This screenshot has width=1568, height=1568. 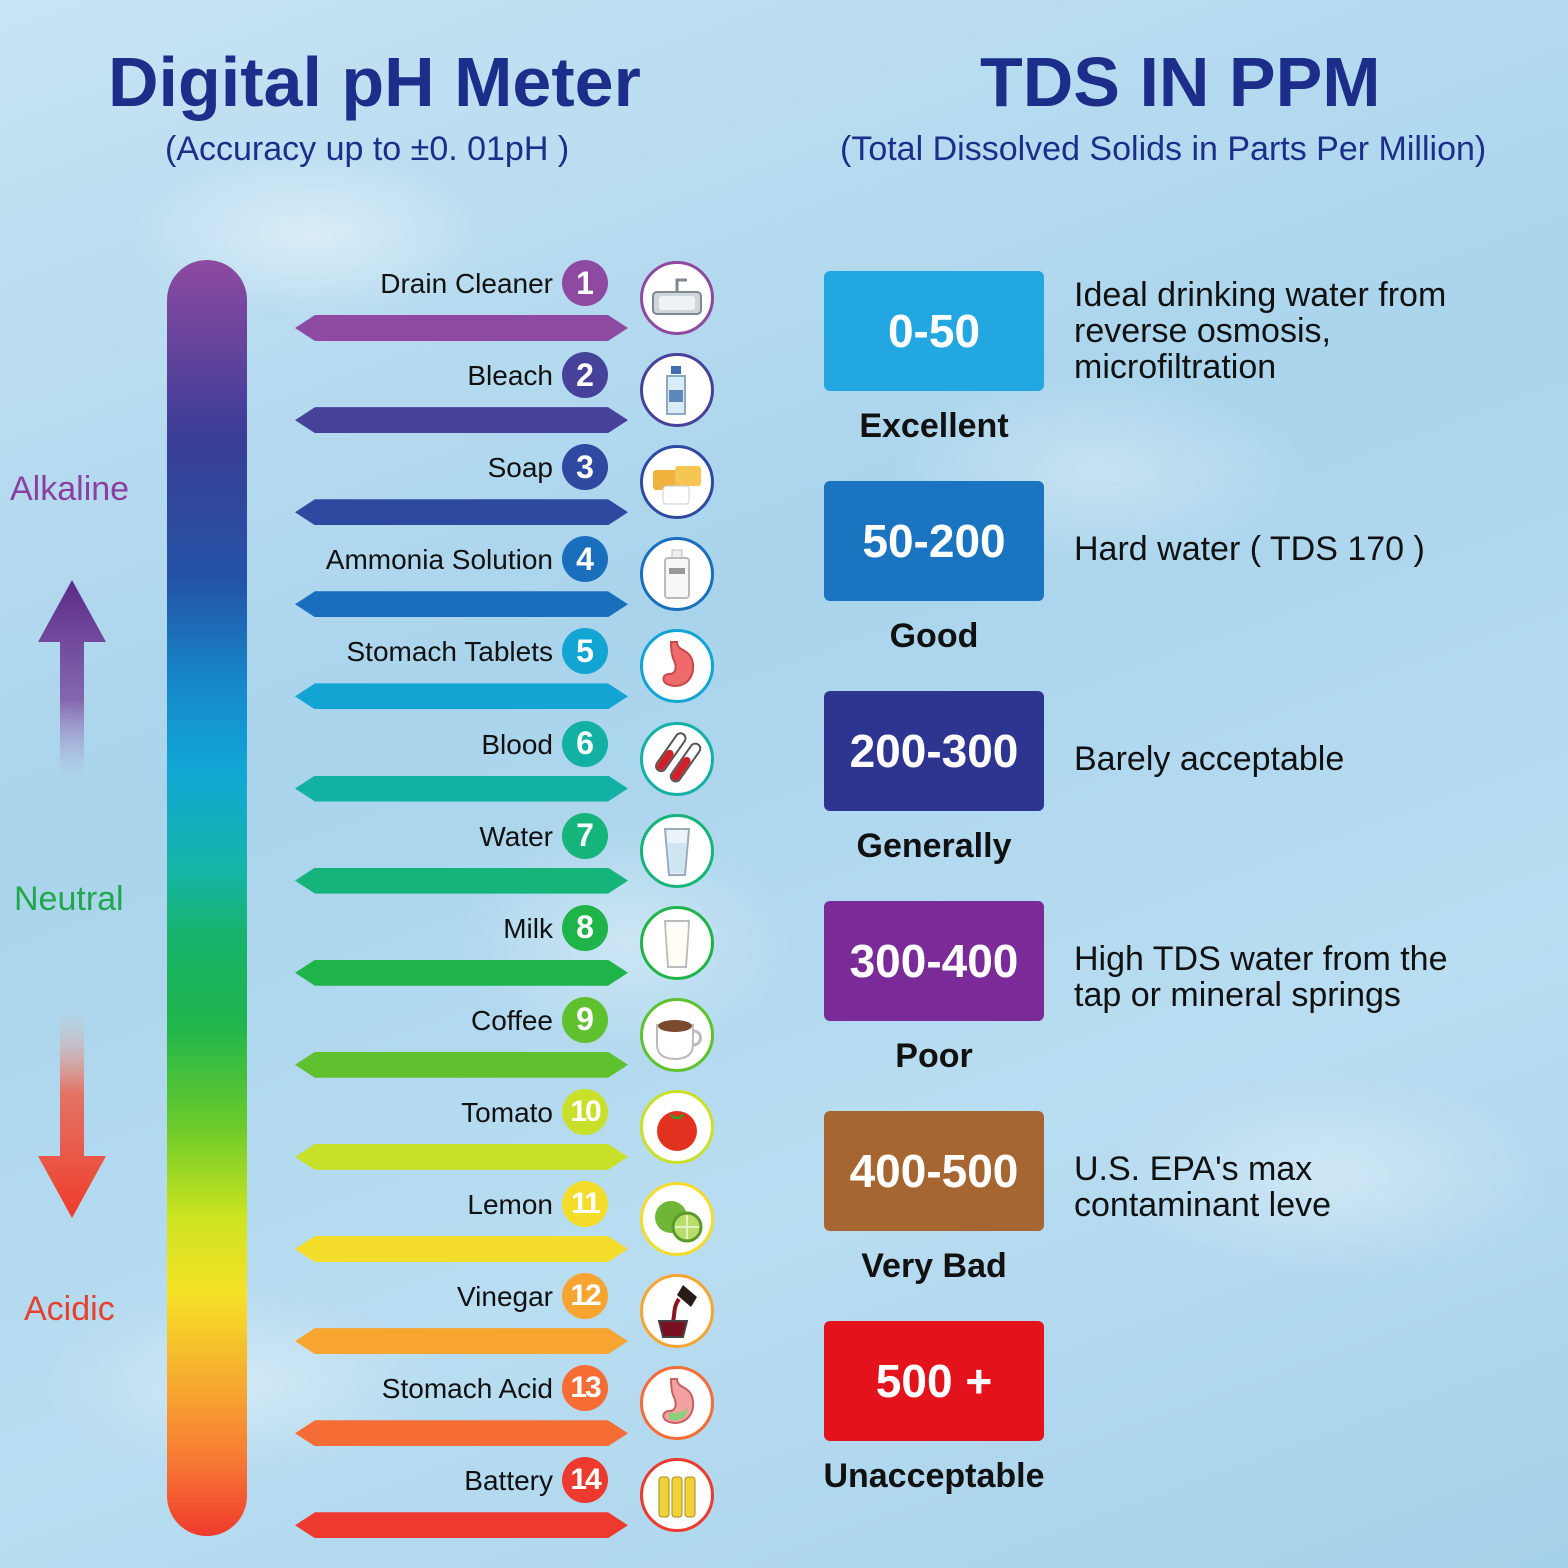 What do you see at coordinates (69, 1309) in the screenshot?
I see `acidic-label: Acidic` at bounding box center [69, 1309].